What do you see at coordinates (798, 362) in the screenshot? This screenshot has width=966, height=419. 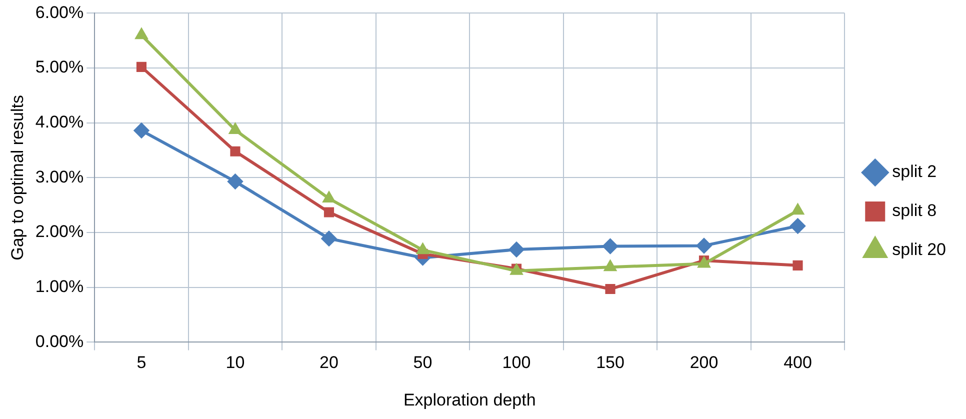 I see `x-tick-label: 400` at bounding box center [798, 362].